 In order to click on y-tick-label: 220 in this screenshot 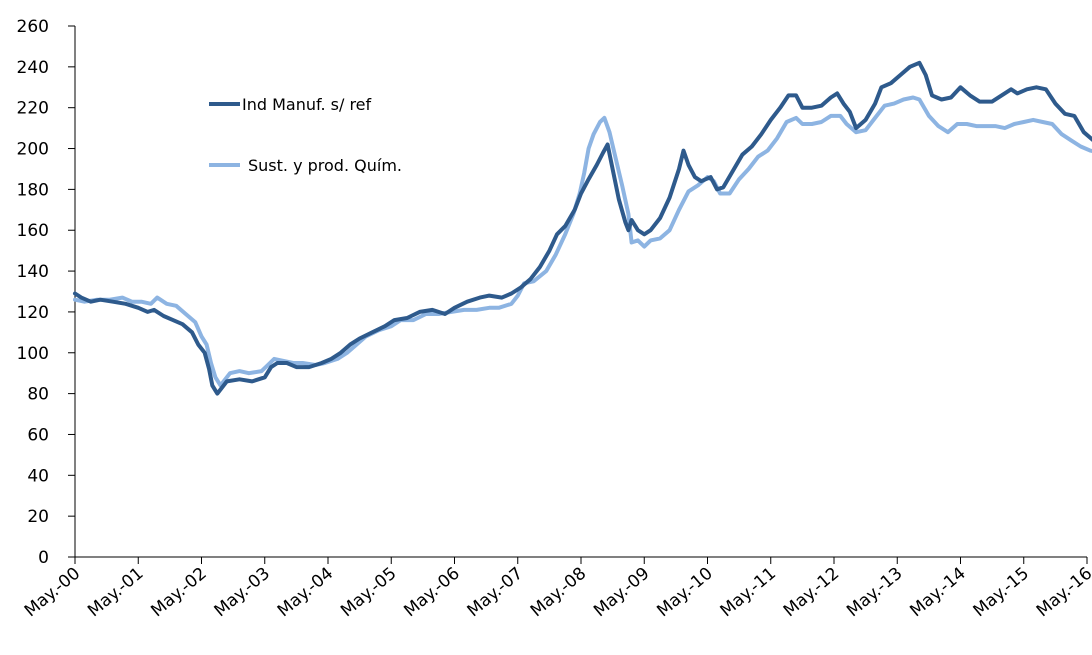, I will do `click(33, 109)`.